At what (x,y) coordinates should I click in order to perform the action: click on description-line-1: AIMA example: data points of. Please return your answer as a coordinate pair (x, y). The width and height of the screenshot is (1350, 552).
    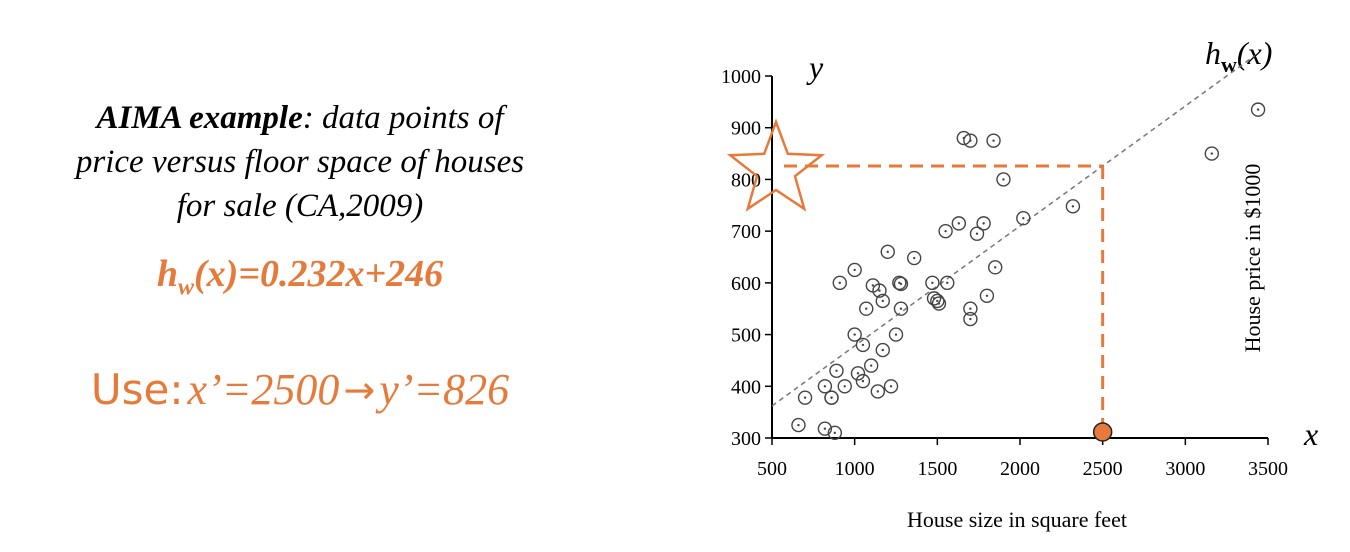
    Looking at the image, I should click on (300, 118).